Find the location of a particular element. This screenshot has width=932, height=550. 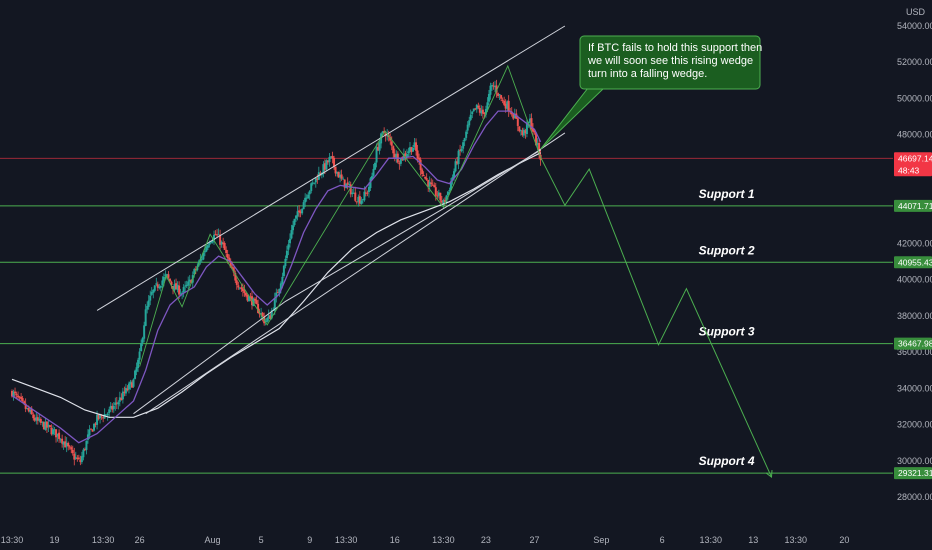

y-tick-label: 30000.00 is located at coordinates (914, 461).